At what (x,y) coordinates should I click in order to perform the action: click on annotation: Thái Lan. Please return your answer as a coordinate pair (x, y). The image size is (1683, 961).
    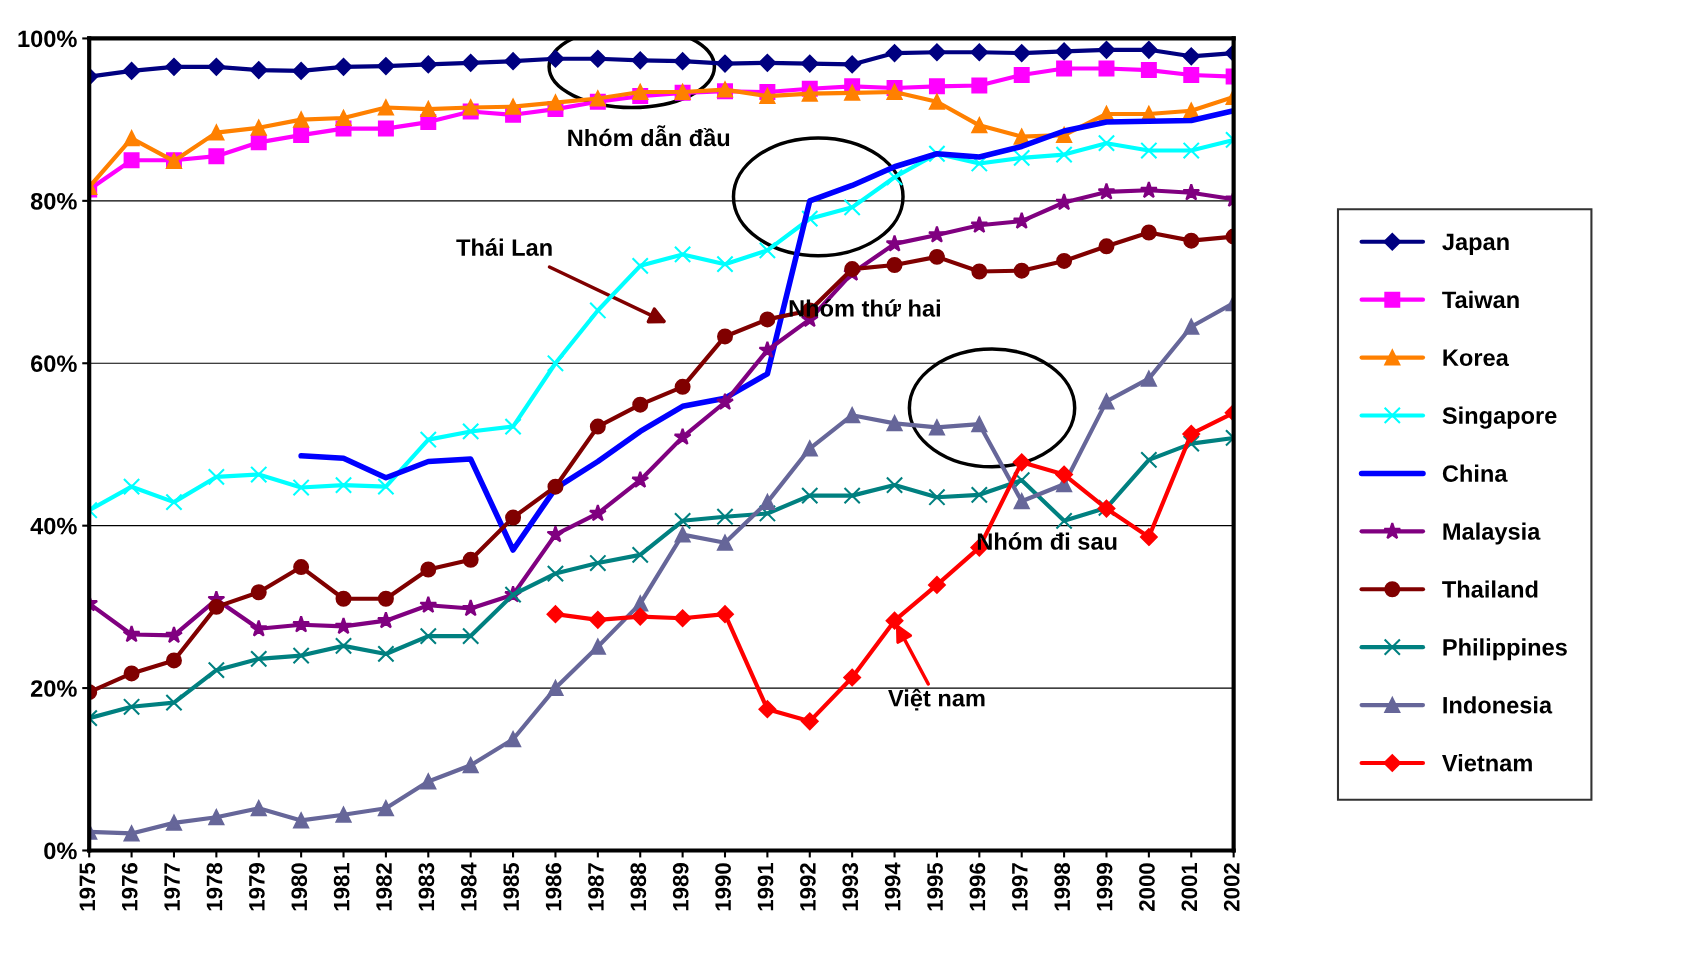
    Looking at the image, I should click on (504, 247).